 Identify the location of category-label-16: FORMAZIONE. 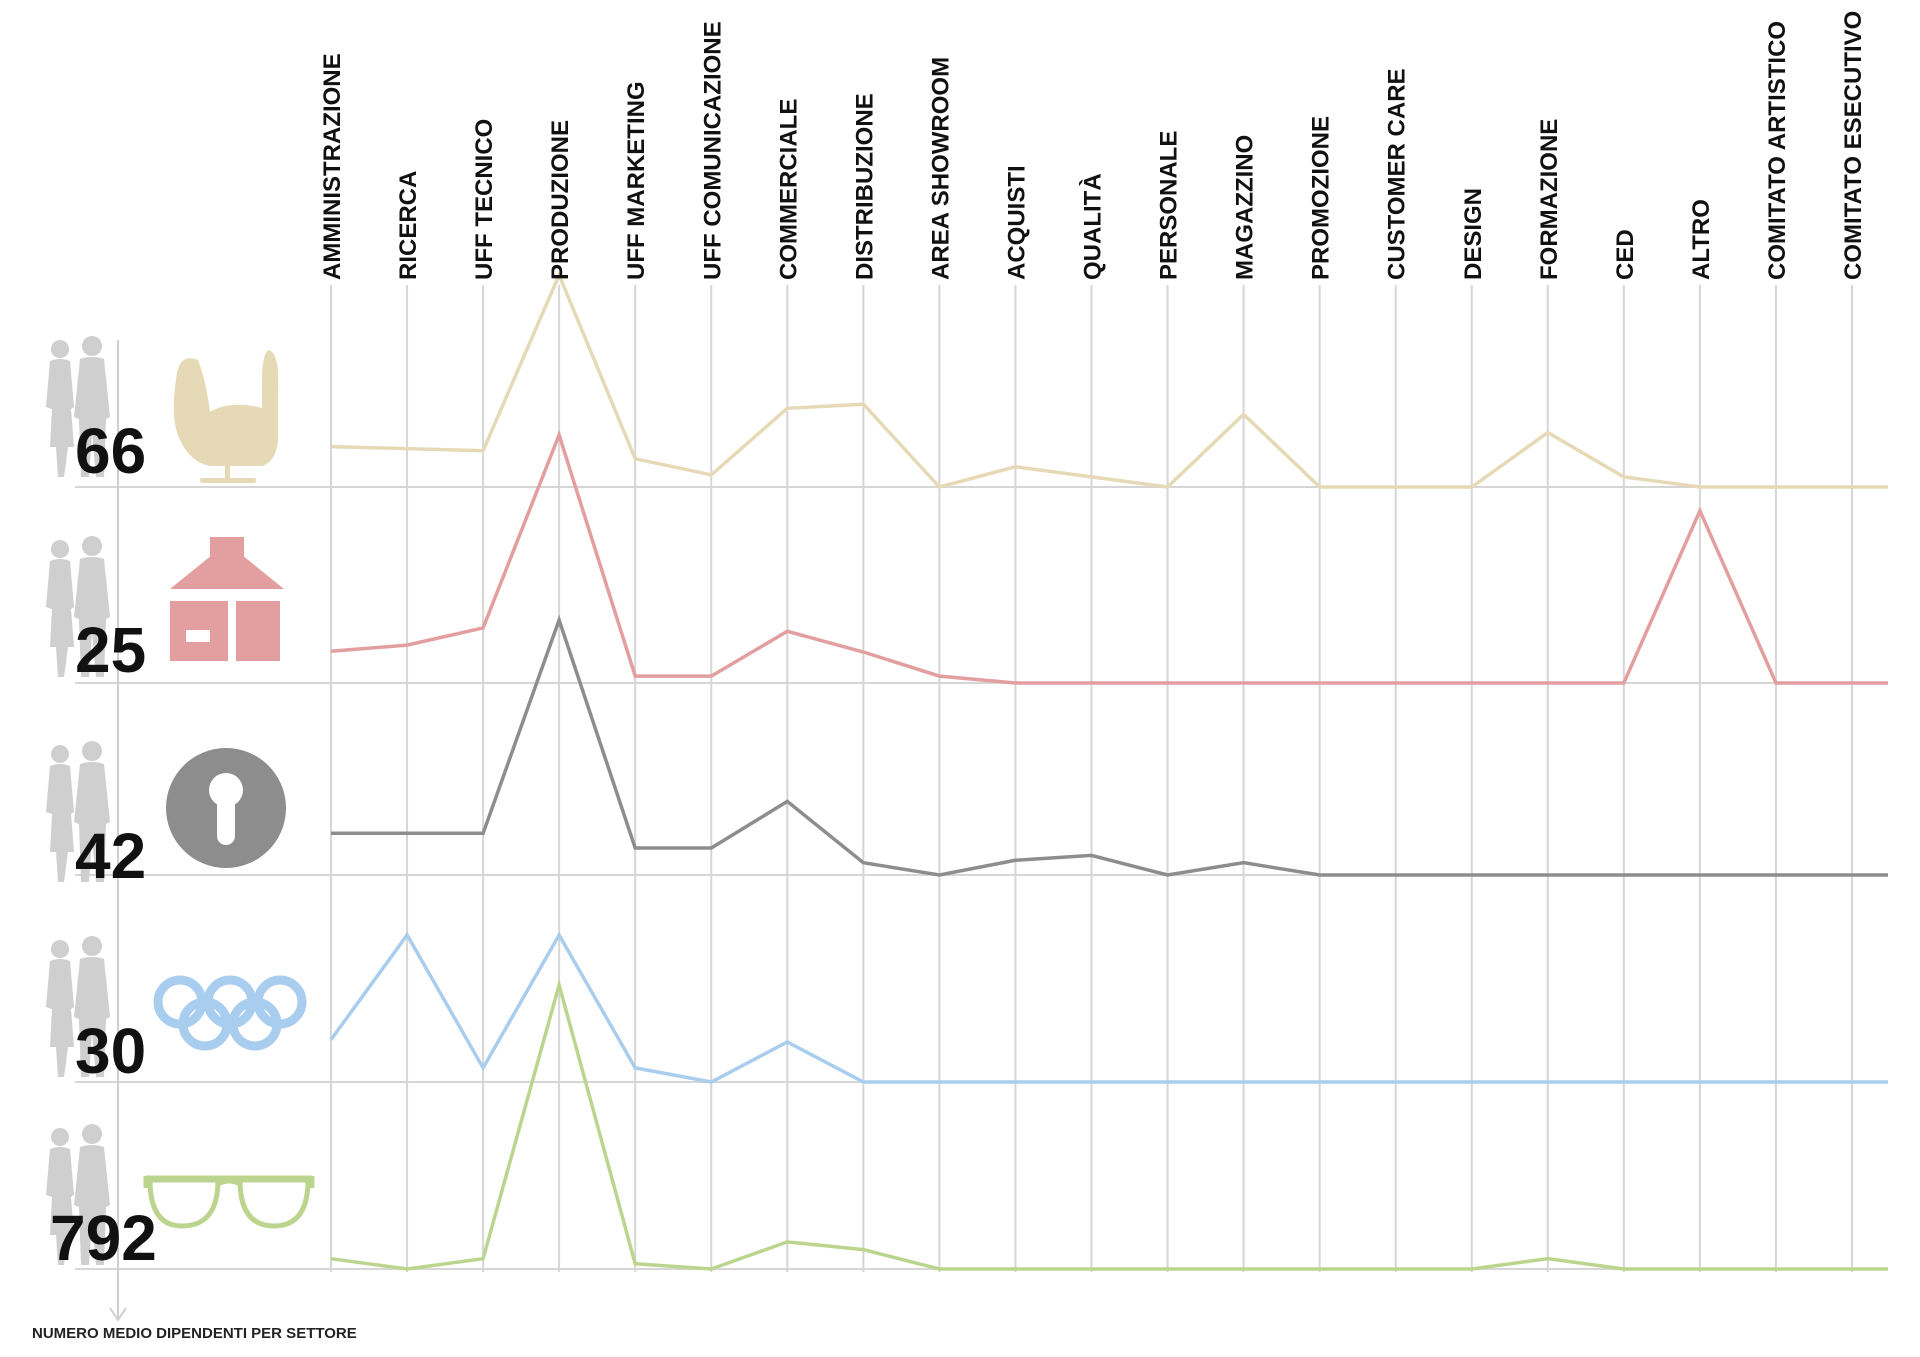
(1549, 199).